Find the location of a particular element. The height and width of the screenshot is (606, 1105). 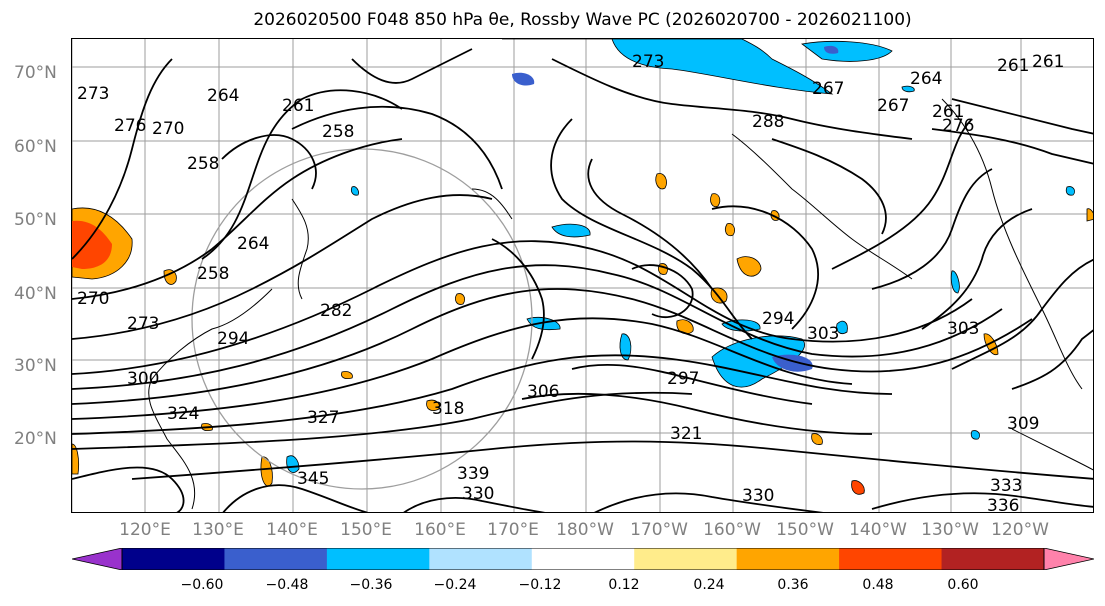

contour-label: 282 is located at coordinates (336, 311).